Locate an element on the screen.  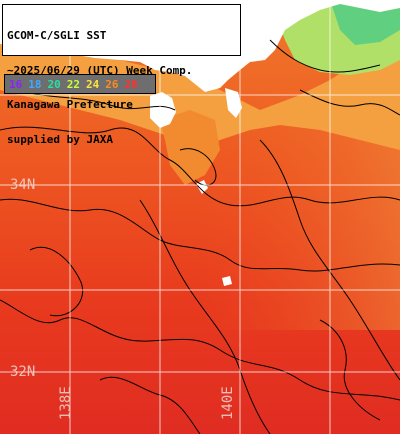
legend-item-22: 22 is located at coordinates (73, 84).